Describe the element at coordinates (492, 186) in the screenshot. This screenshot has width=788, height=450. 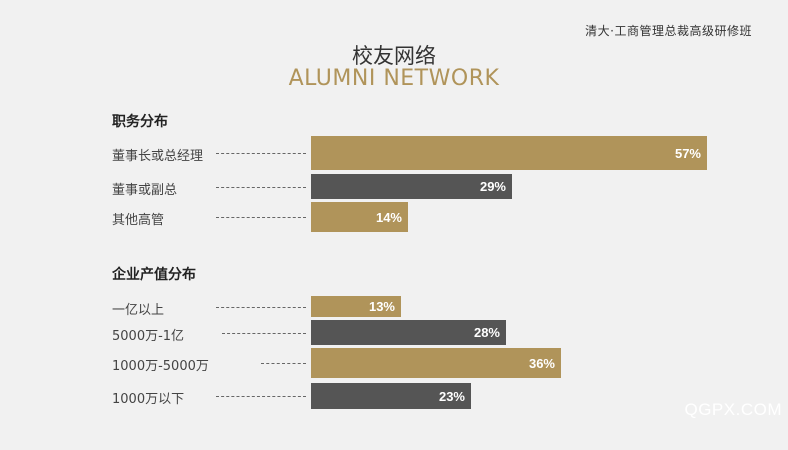
I see `bar-value-label: 29%` at that location.